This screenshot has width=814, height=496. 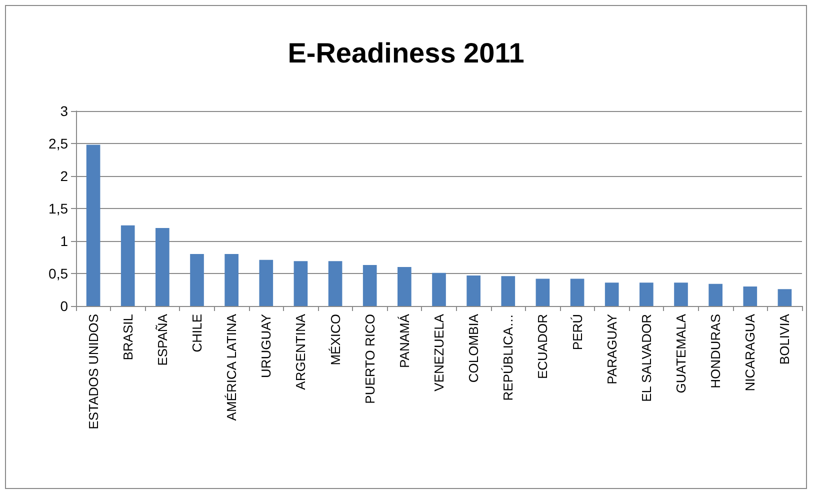 I want to click on x-tick-label: AMÉRICA LATINA, so click(x=232, y=367).